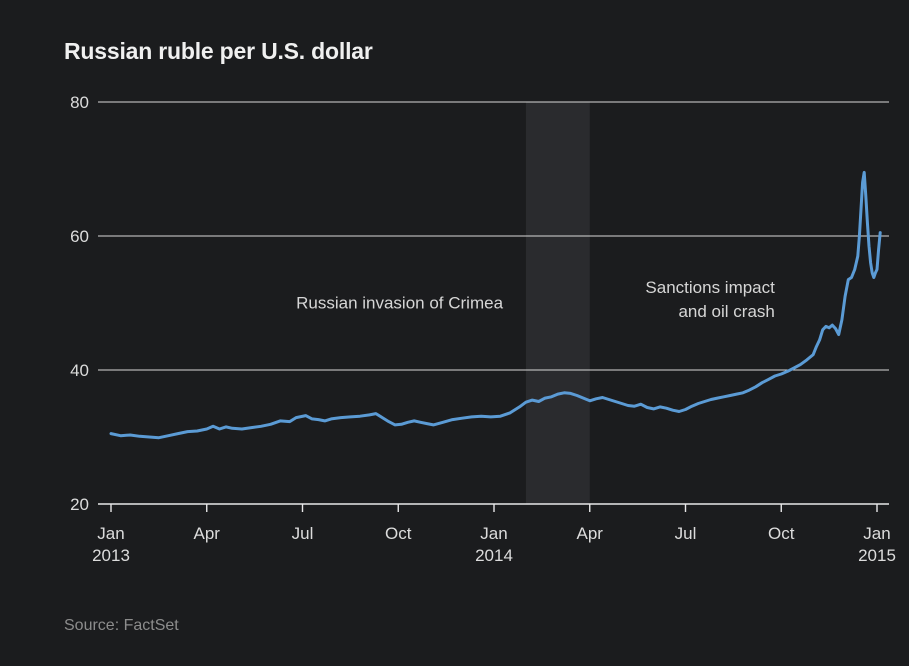 The image size is (909, 666). Describe the element at coordinates (121, 625) in the screenshot. I see `source-note: Source: FactSet` at that location.